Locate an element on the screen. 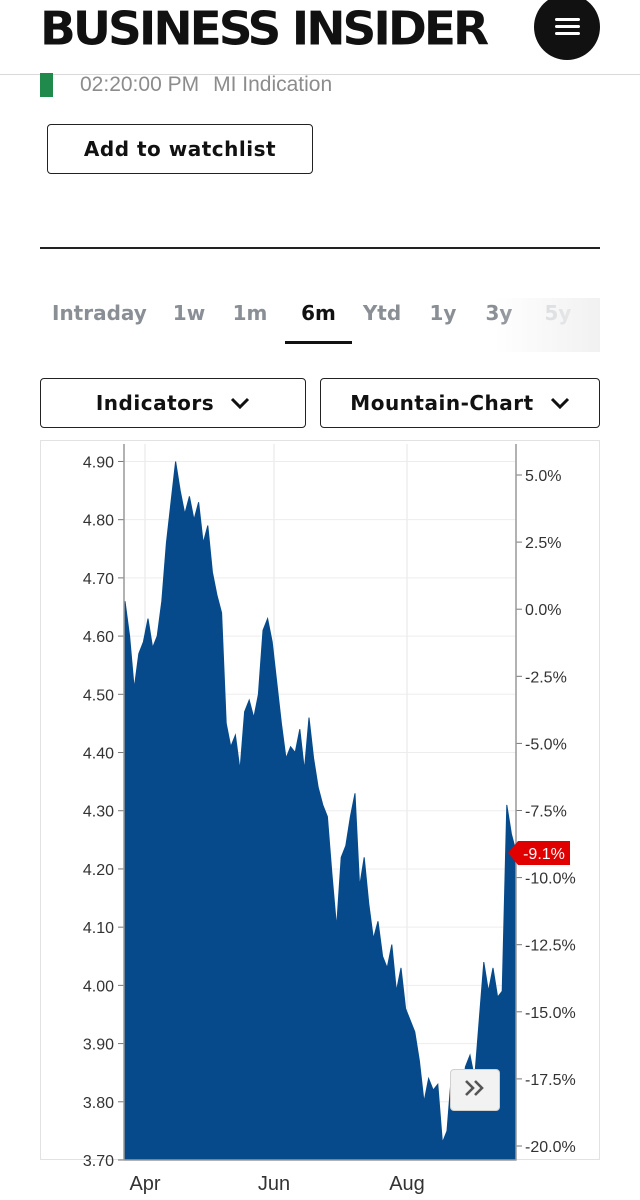 The height and width of the screenshot is (1200, 640). y-right-tick-label: -5.0% is located at coordinates (546, 744).